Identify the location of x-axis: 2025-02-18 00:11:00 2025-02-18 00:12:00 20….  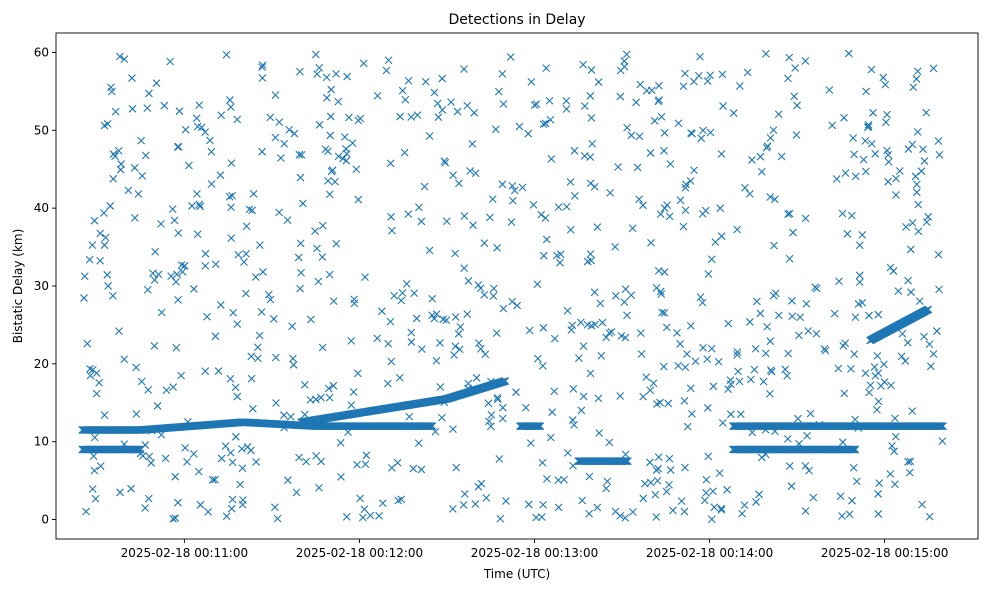
(534, 549).